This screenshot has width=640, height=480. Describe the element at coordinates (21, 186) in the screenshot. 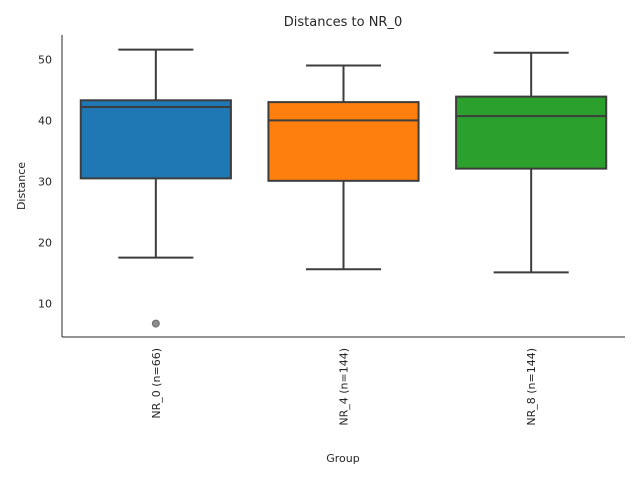

I see `y-axis-label: Distance` at that location.